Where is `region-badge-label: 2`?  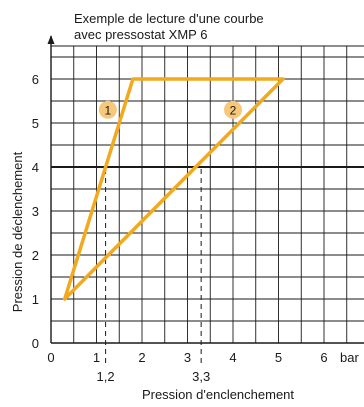
region-badge-label: 2 is located at coordinates (233, 110).